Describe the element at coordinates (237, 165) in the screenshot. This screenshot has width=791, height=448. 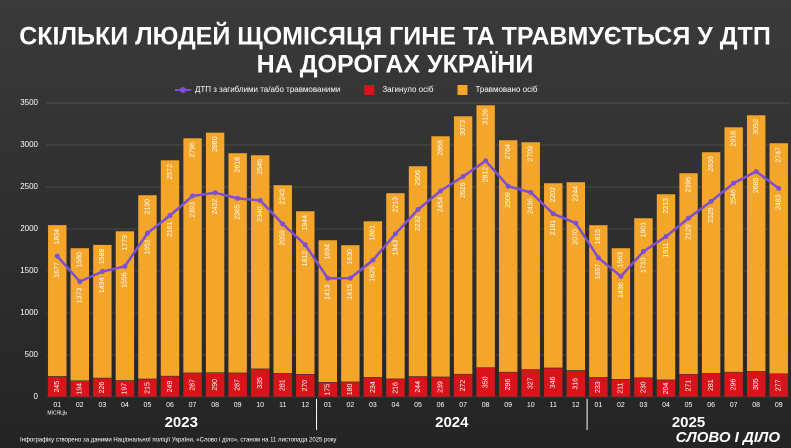
I see `value-label: 2618` at that location.